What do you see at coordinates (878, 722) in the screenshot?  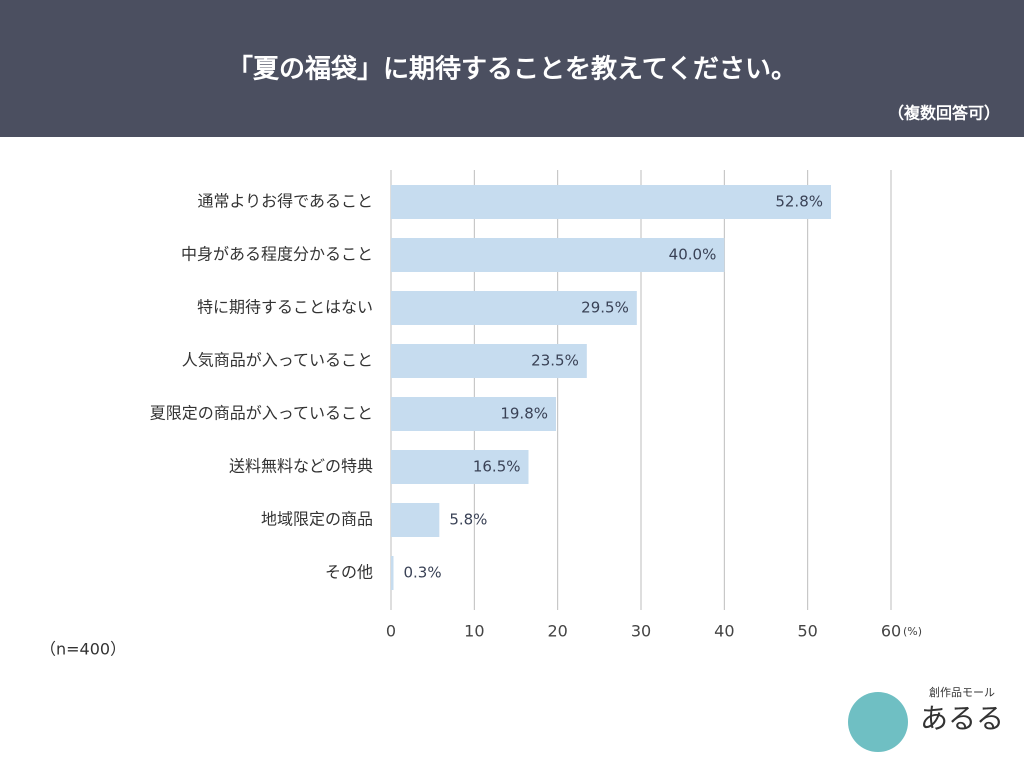 I see `logo-mark` at bounding box center [878, 722].